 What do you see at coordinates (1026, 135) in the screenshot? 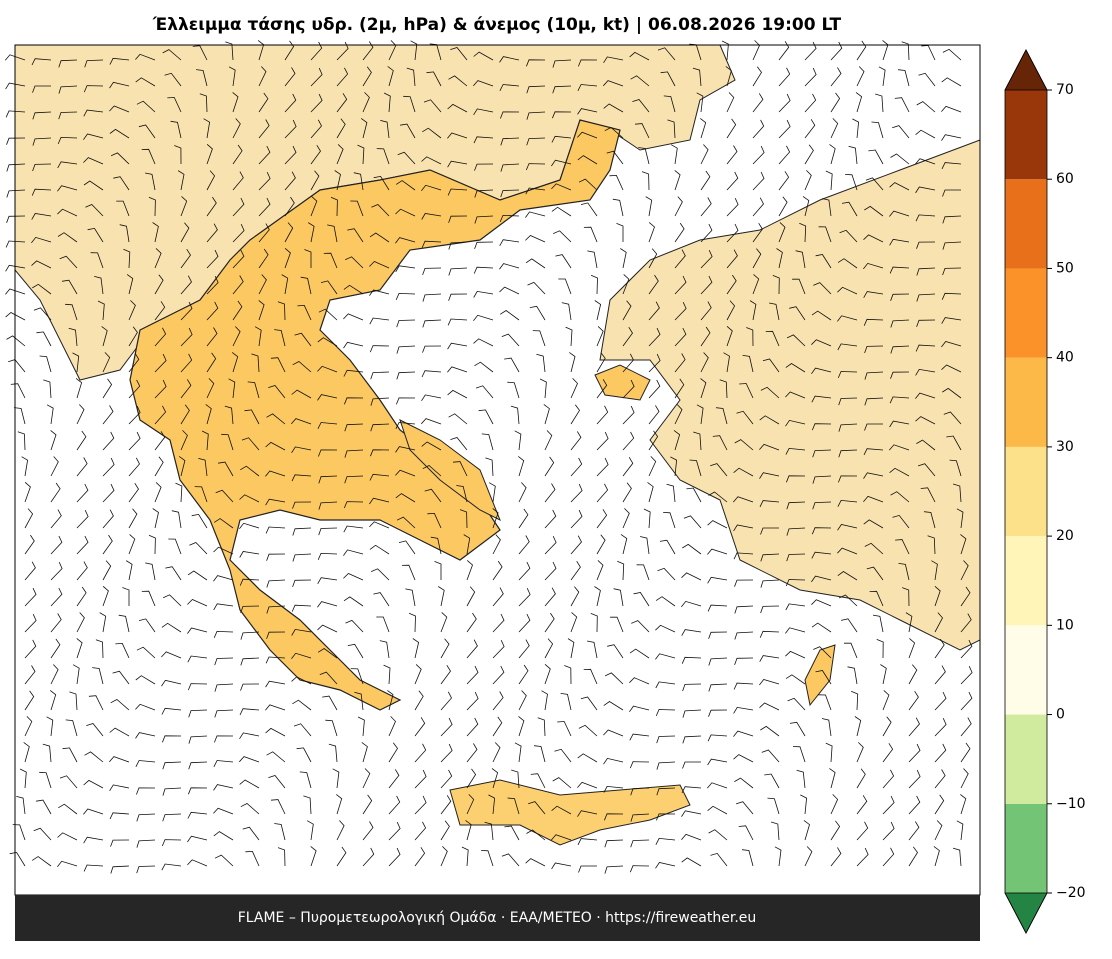
I see `colorbar-band` at bounding box center [1026, 135].